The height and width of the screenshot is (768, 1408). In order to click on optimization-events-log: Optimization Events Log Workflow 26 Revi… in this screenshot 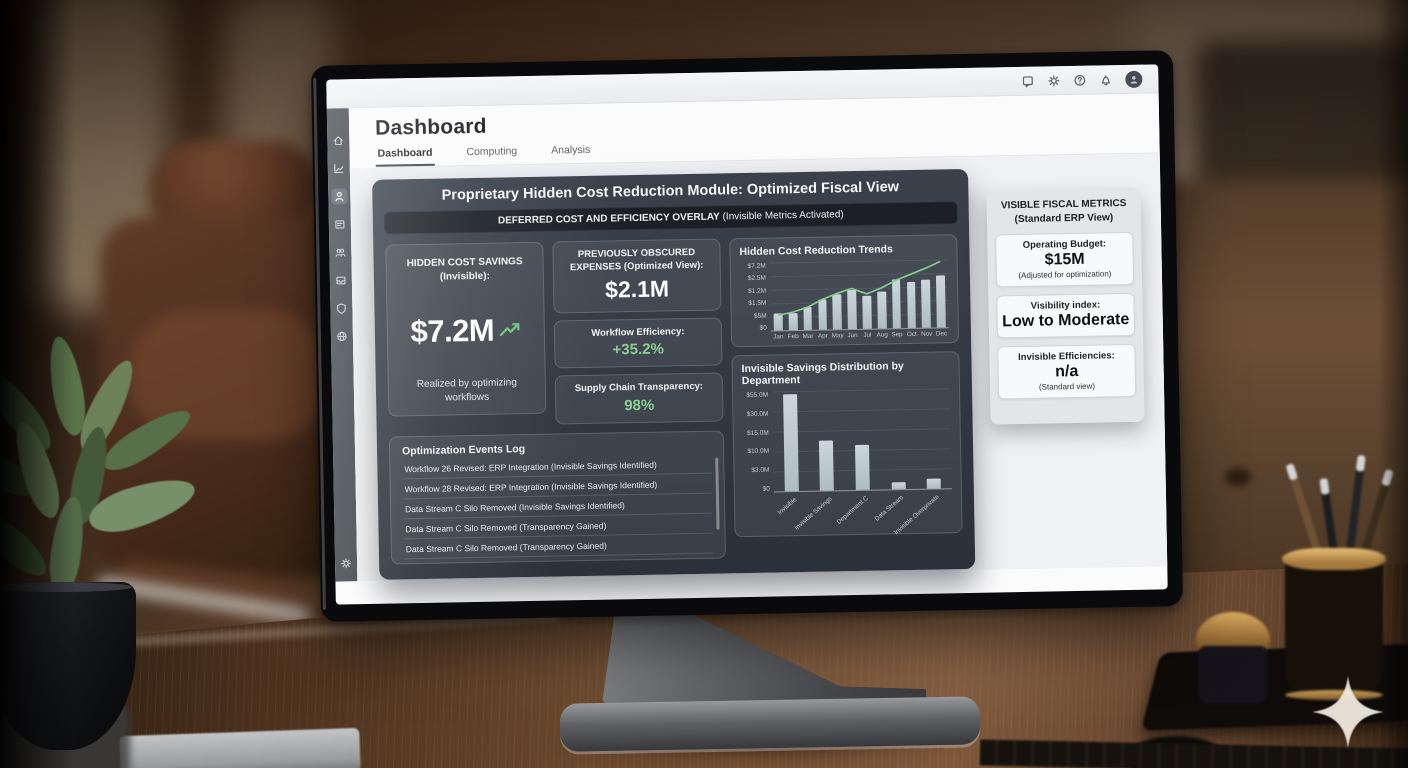, I will do `click(557, 497)`.